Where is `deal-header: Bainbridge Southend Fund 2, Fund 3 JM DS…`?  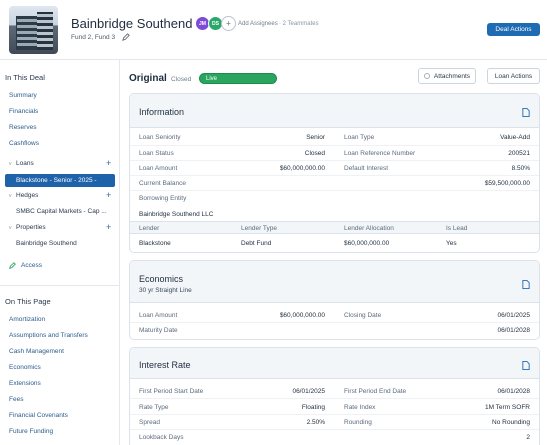 deal-header: Bainbridge Southend Fund 2, Fund 3 JM DS… is located at coordinates (273, 30).